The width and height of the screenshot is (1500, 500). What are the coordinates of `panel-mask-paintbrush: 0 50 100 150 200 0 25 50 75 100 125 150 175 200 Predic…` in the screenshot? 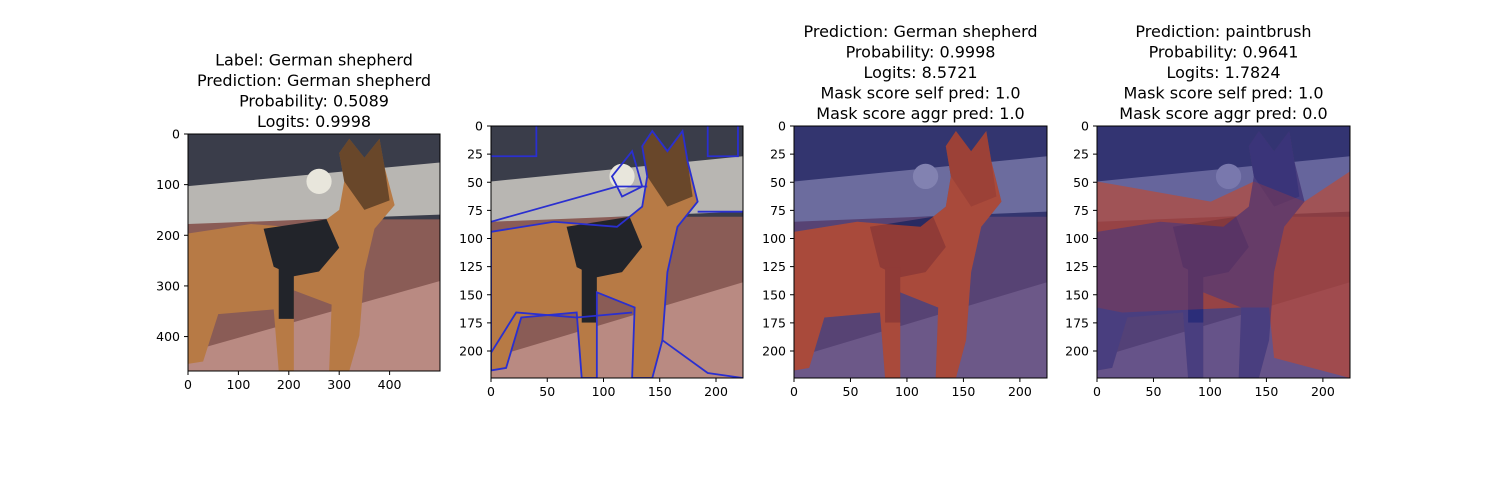 It's located at (1208, 210).